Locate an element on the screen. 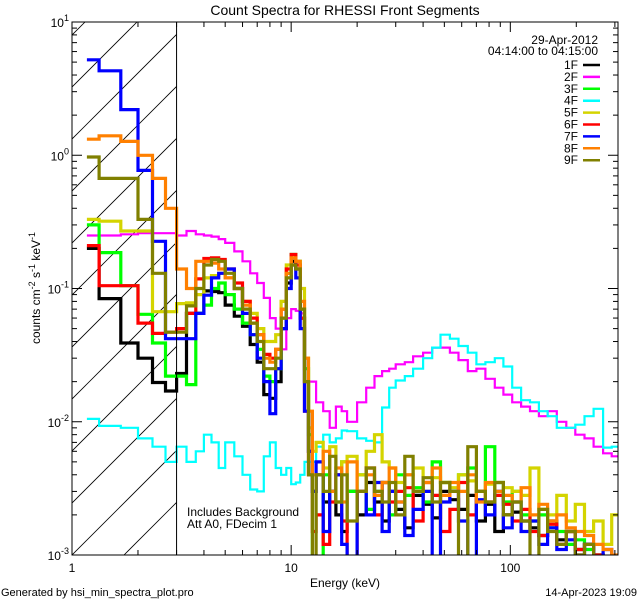  chart-title: Count Spectra for RHESSI Front Segments is located at coordinates (344, 10).